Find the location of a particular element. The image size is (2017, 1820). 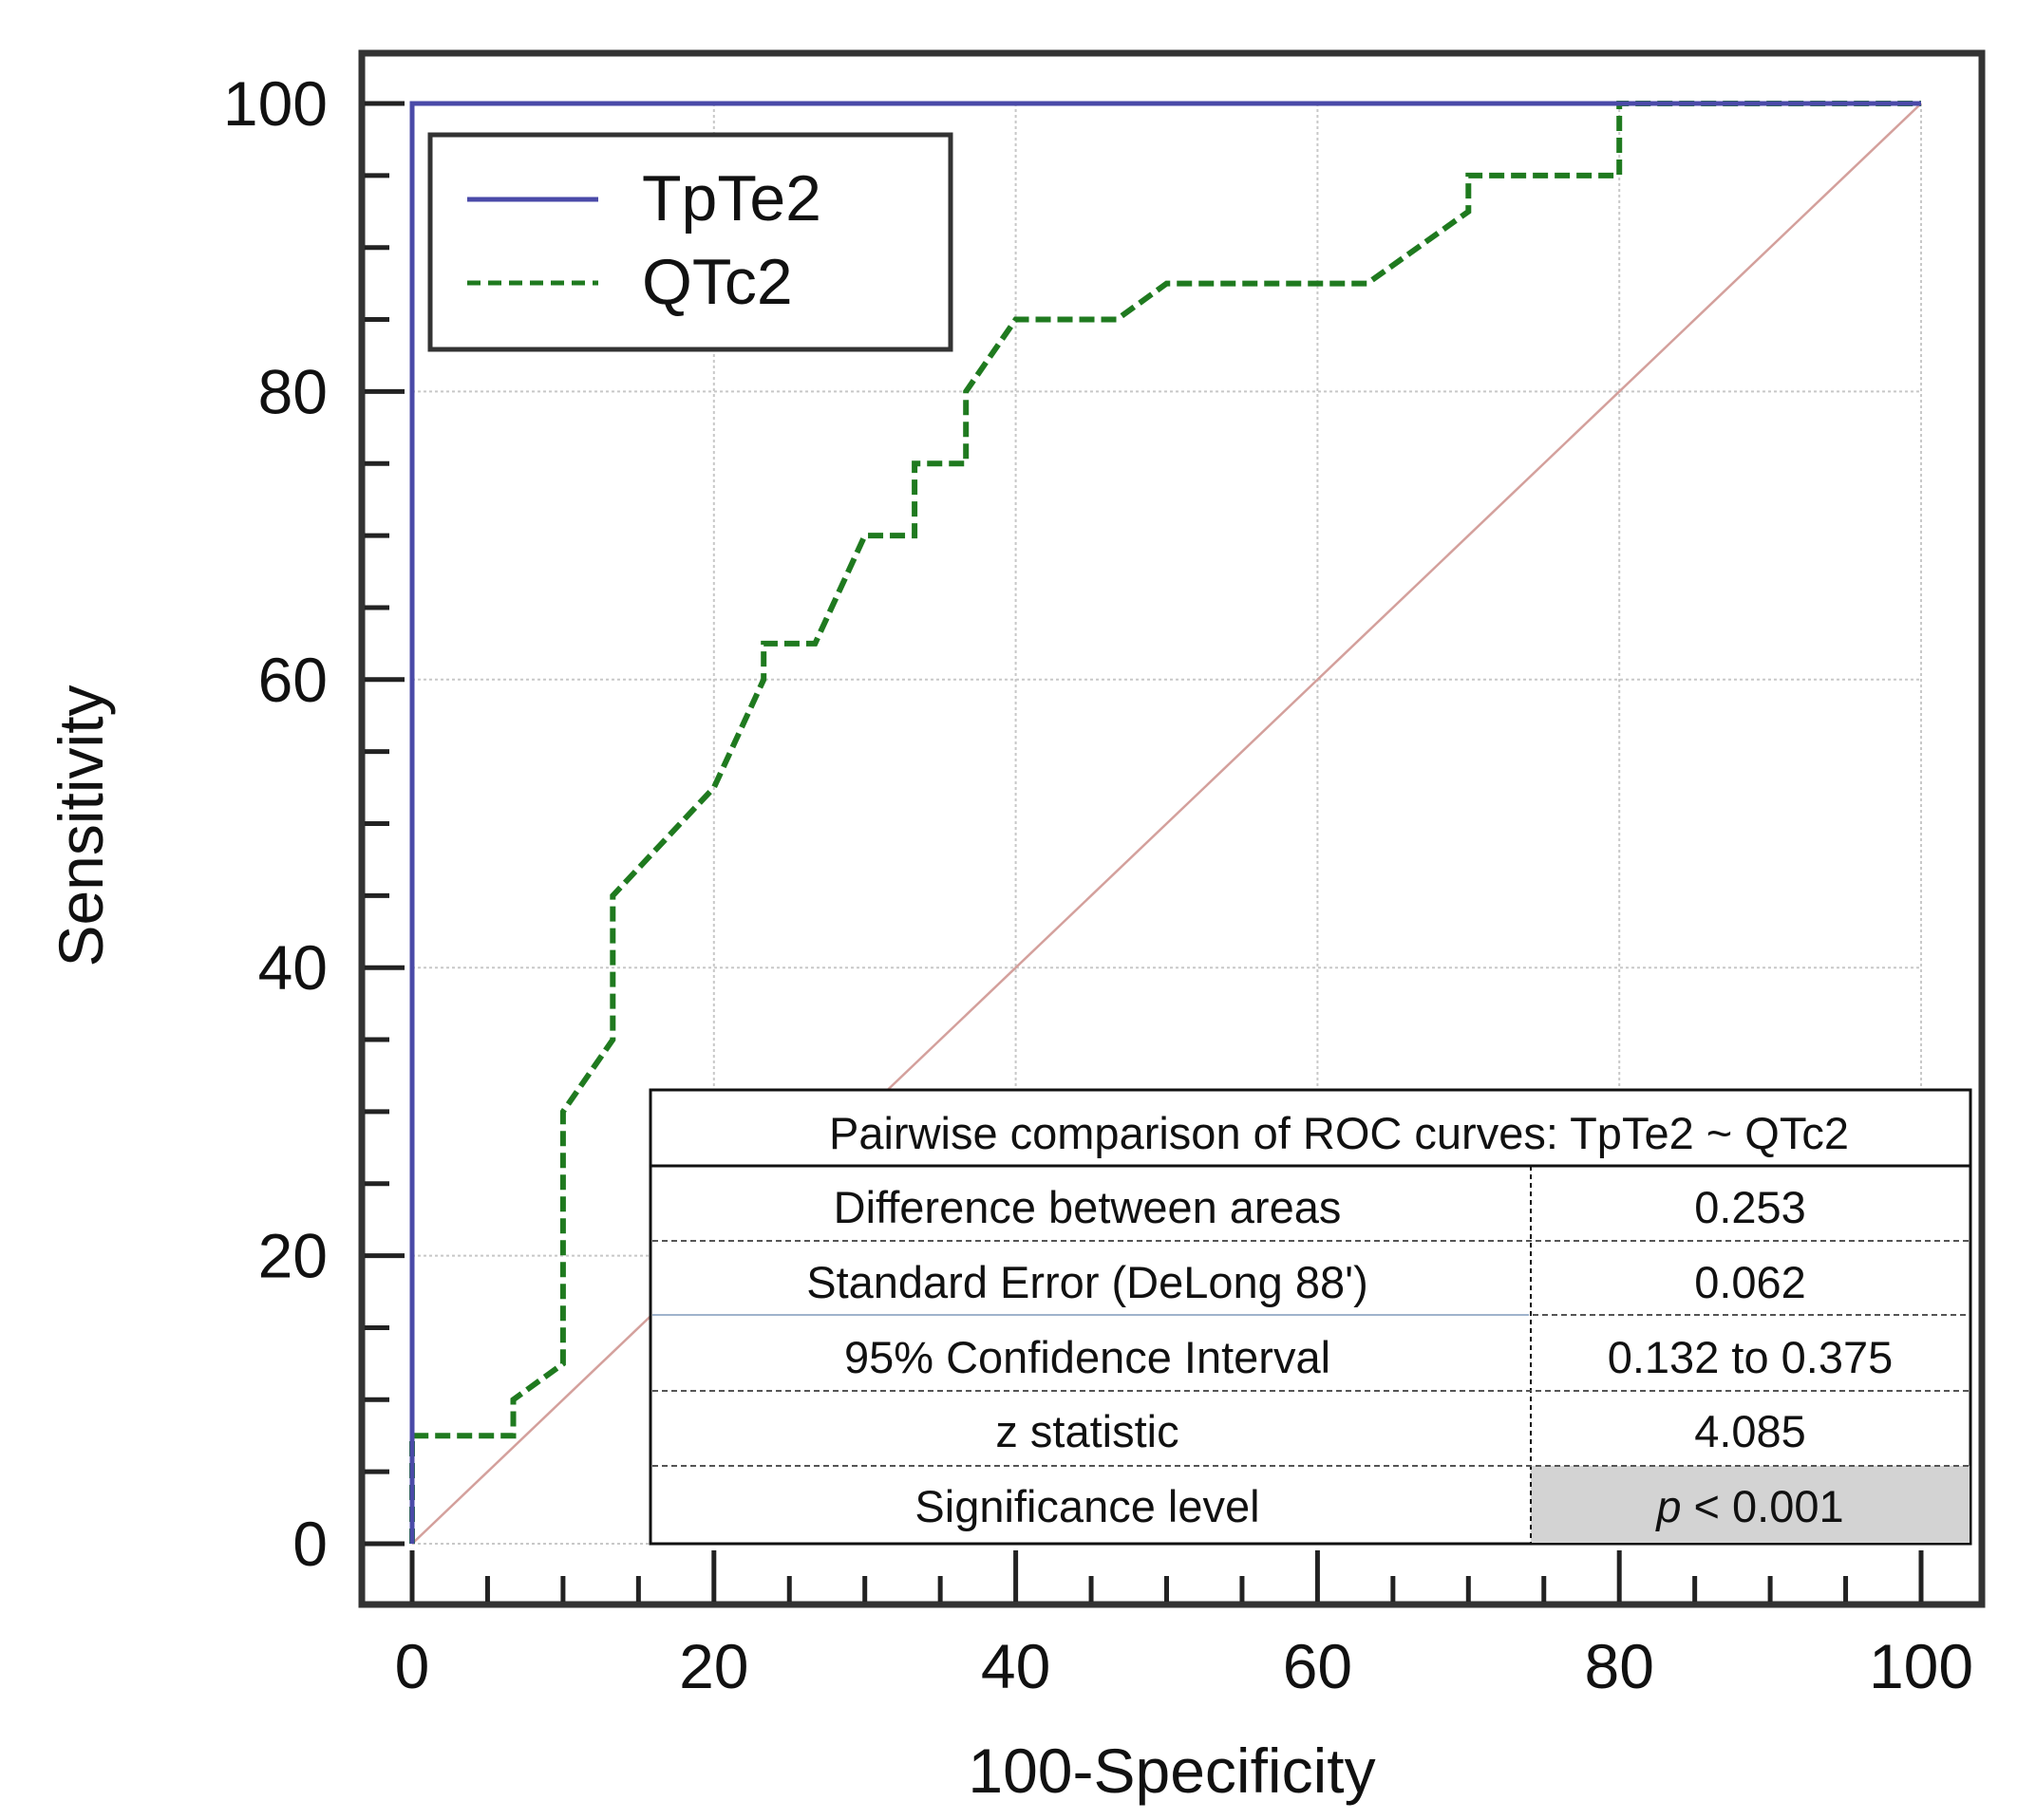

x-tick-labels: 0 20 40 60 80 100 is located at coordinates (1184, 1666).